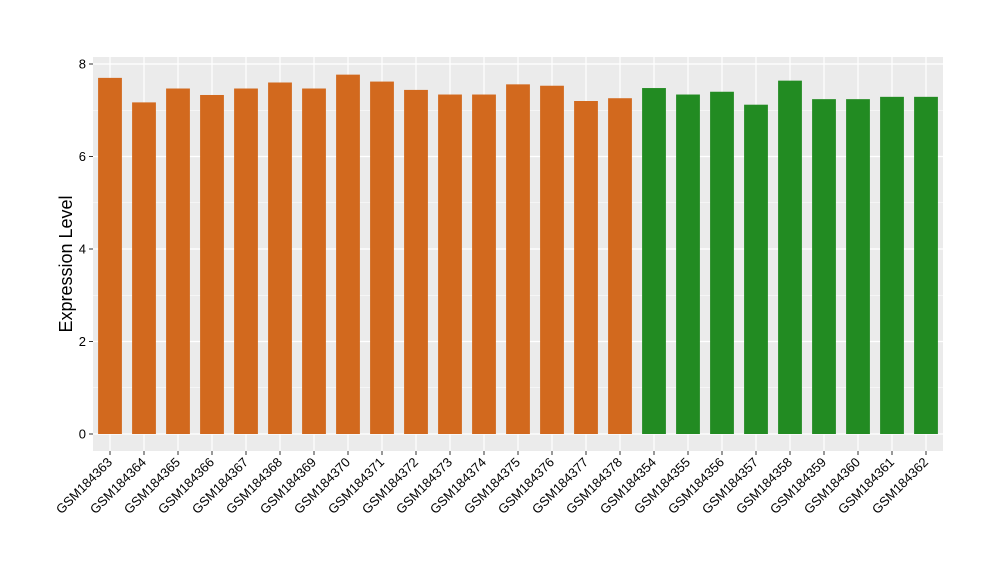  What do you see at coordinates (620, 266) in the screenshot?
I see `bar-GSM184378` at bounding box center [620, 266].